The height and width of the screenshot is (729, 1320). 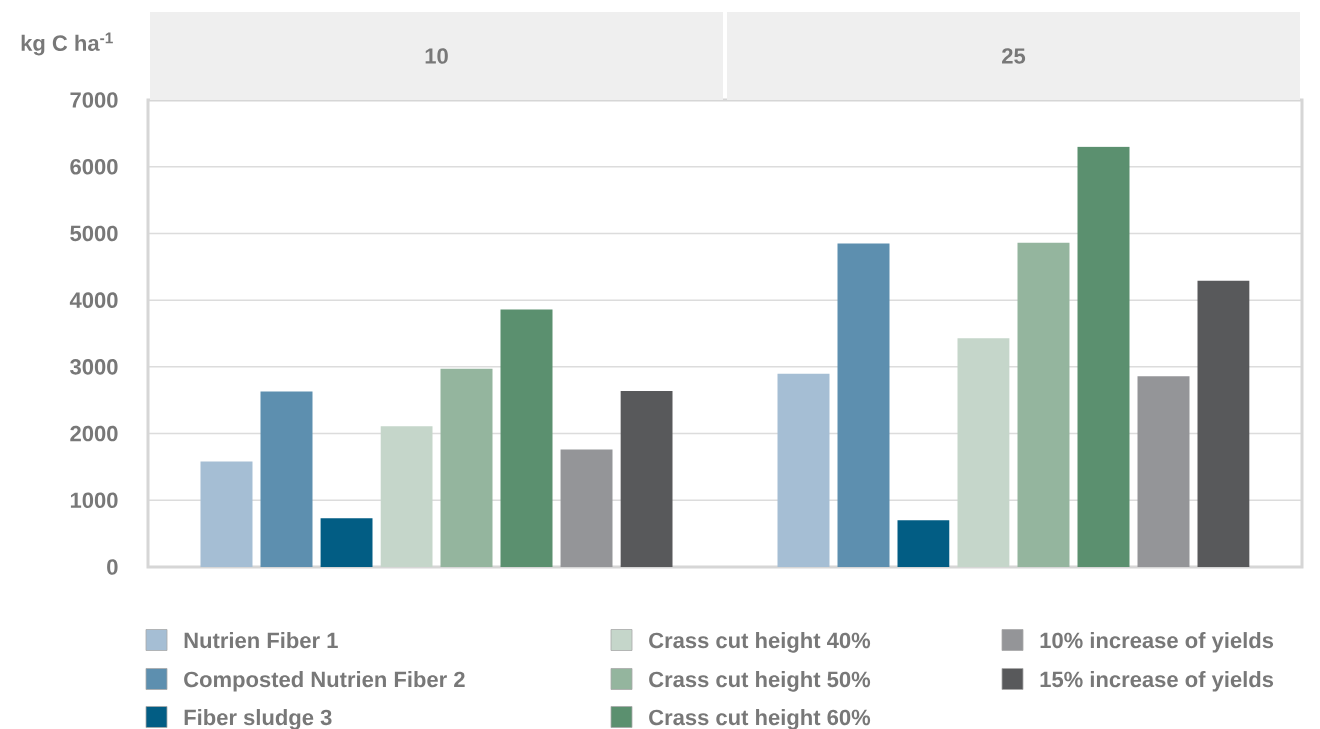 I want to click on y-tick-label: 1000, so click(x=94, y=500).